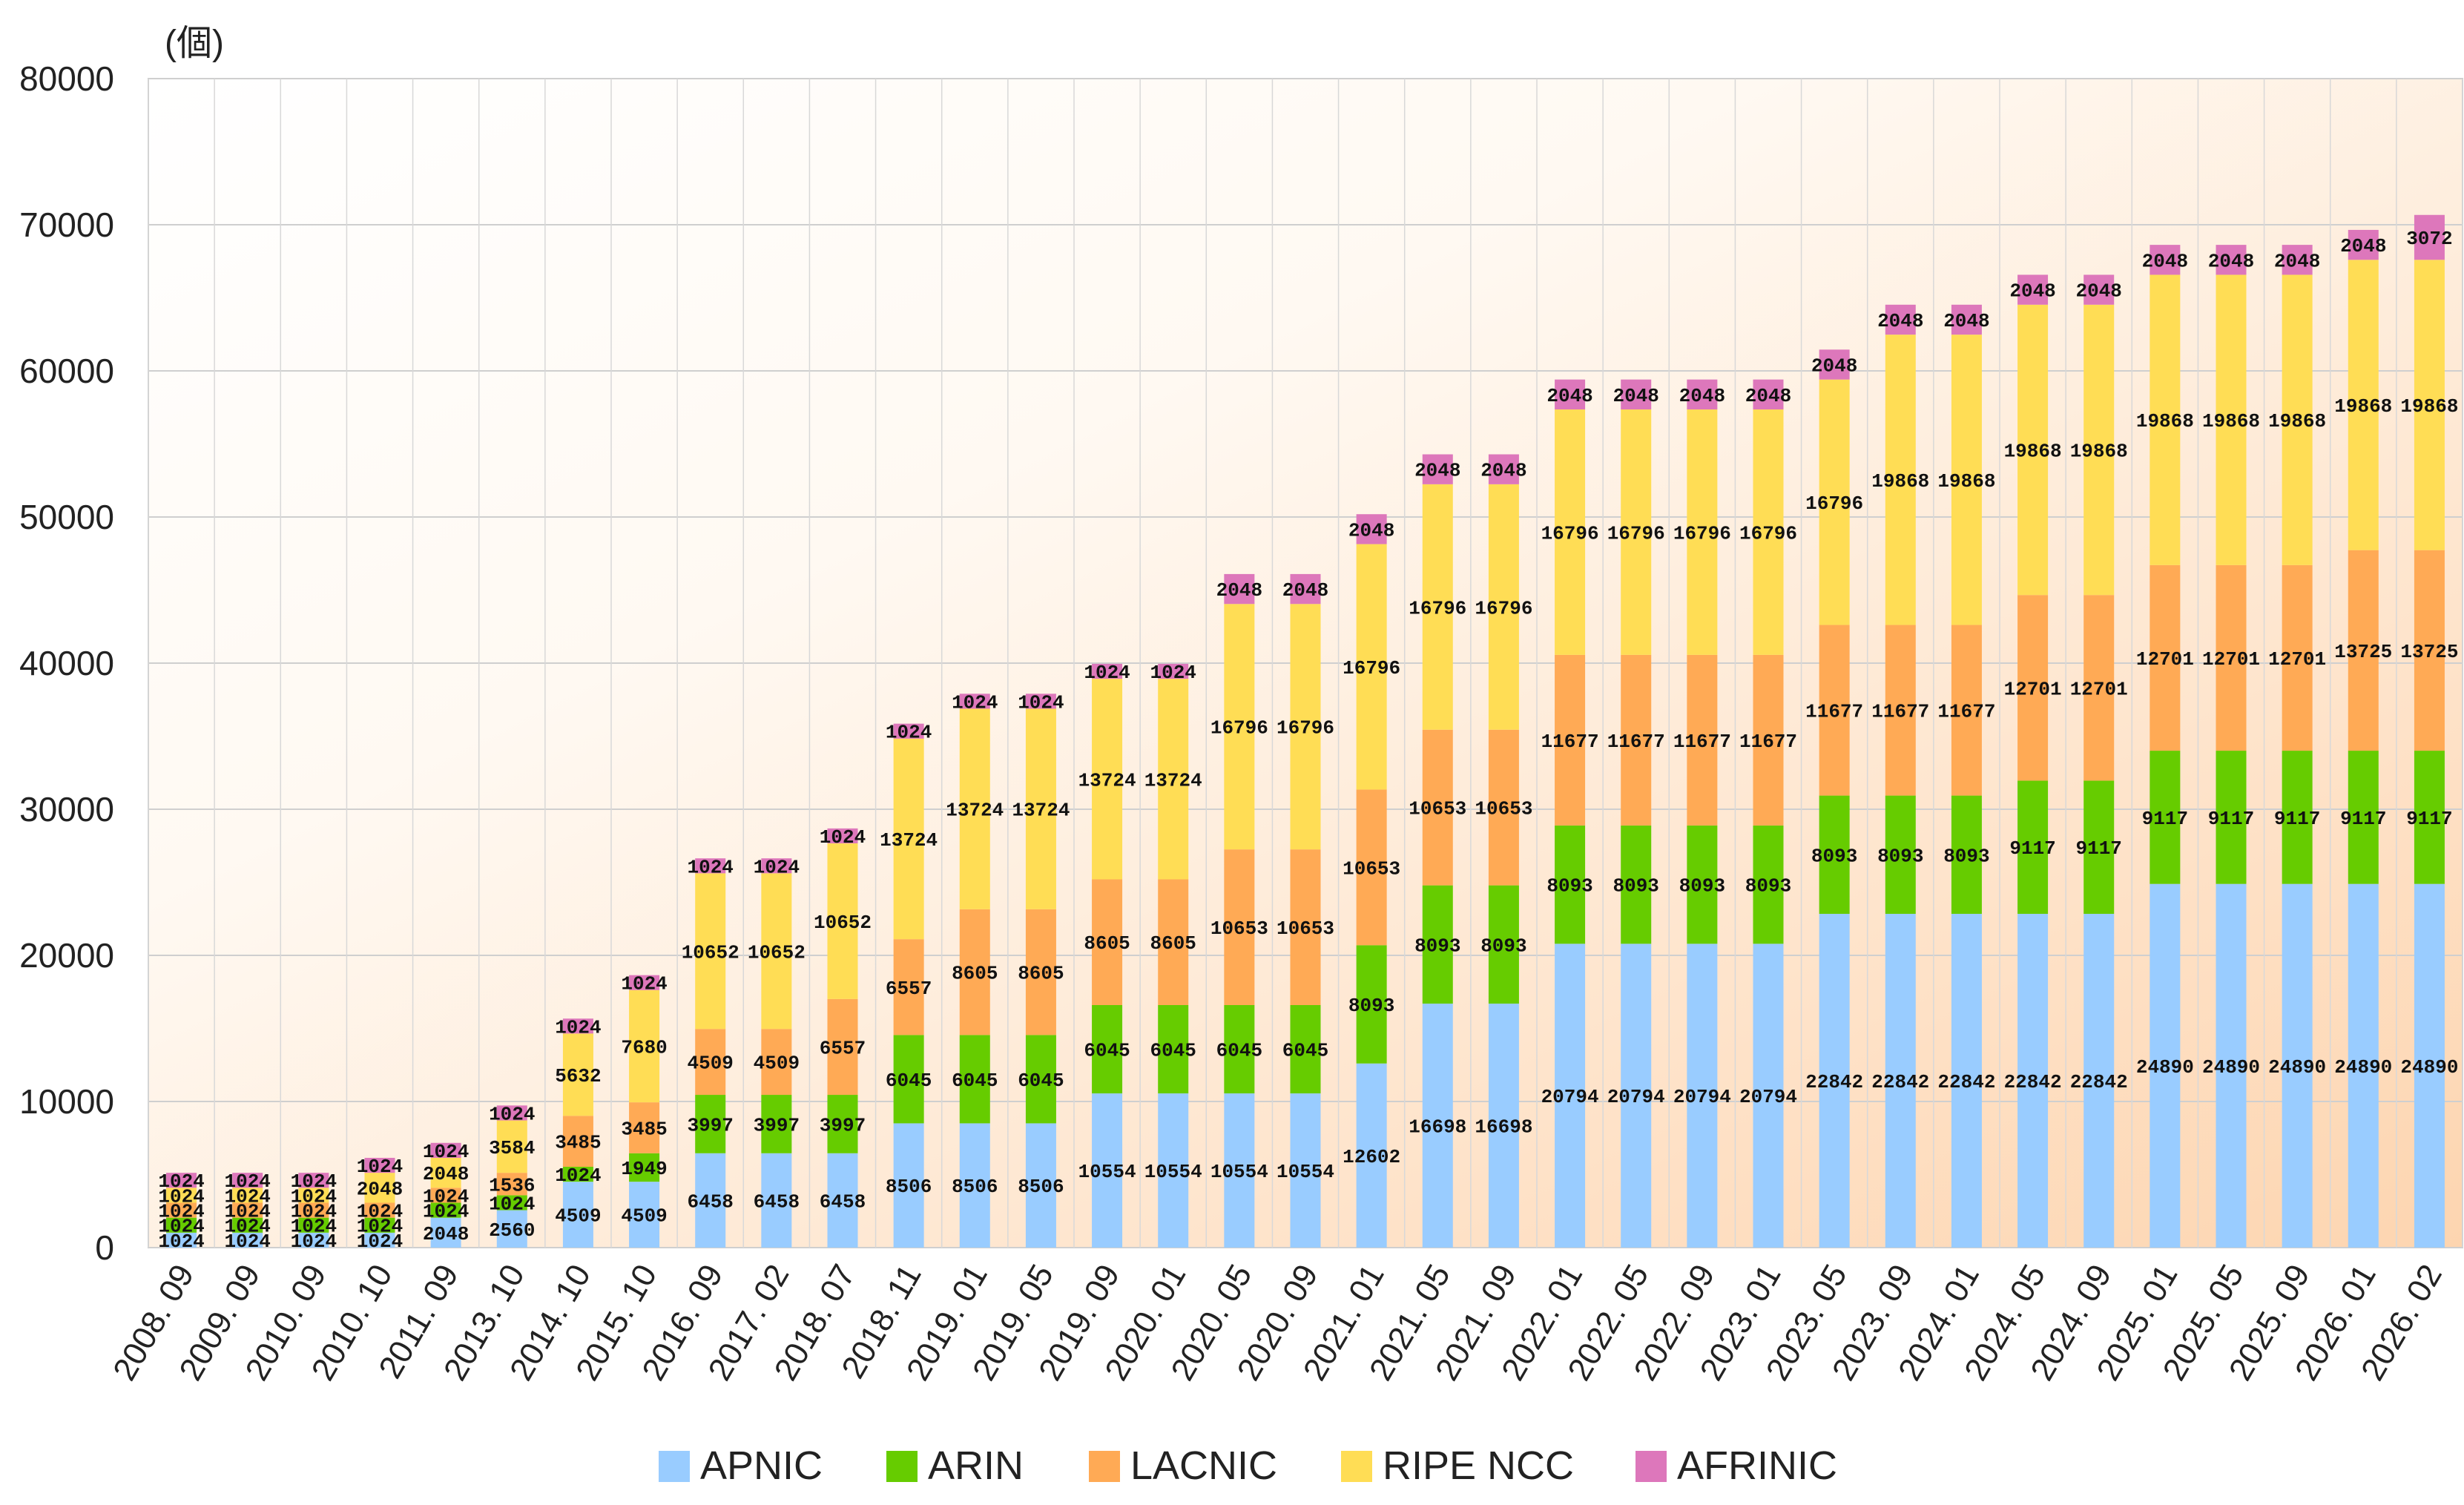 The image size is (2464, 1505). I want to click on data-label: 20794, so click(1768, 1097).